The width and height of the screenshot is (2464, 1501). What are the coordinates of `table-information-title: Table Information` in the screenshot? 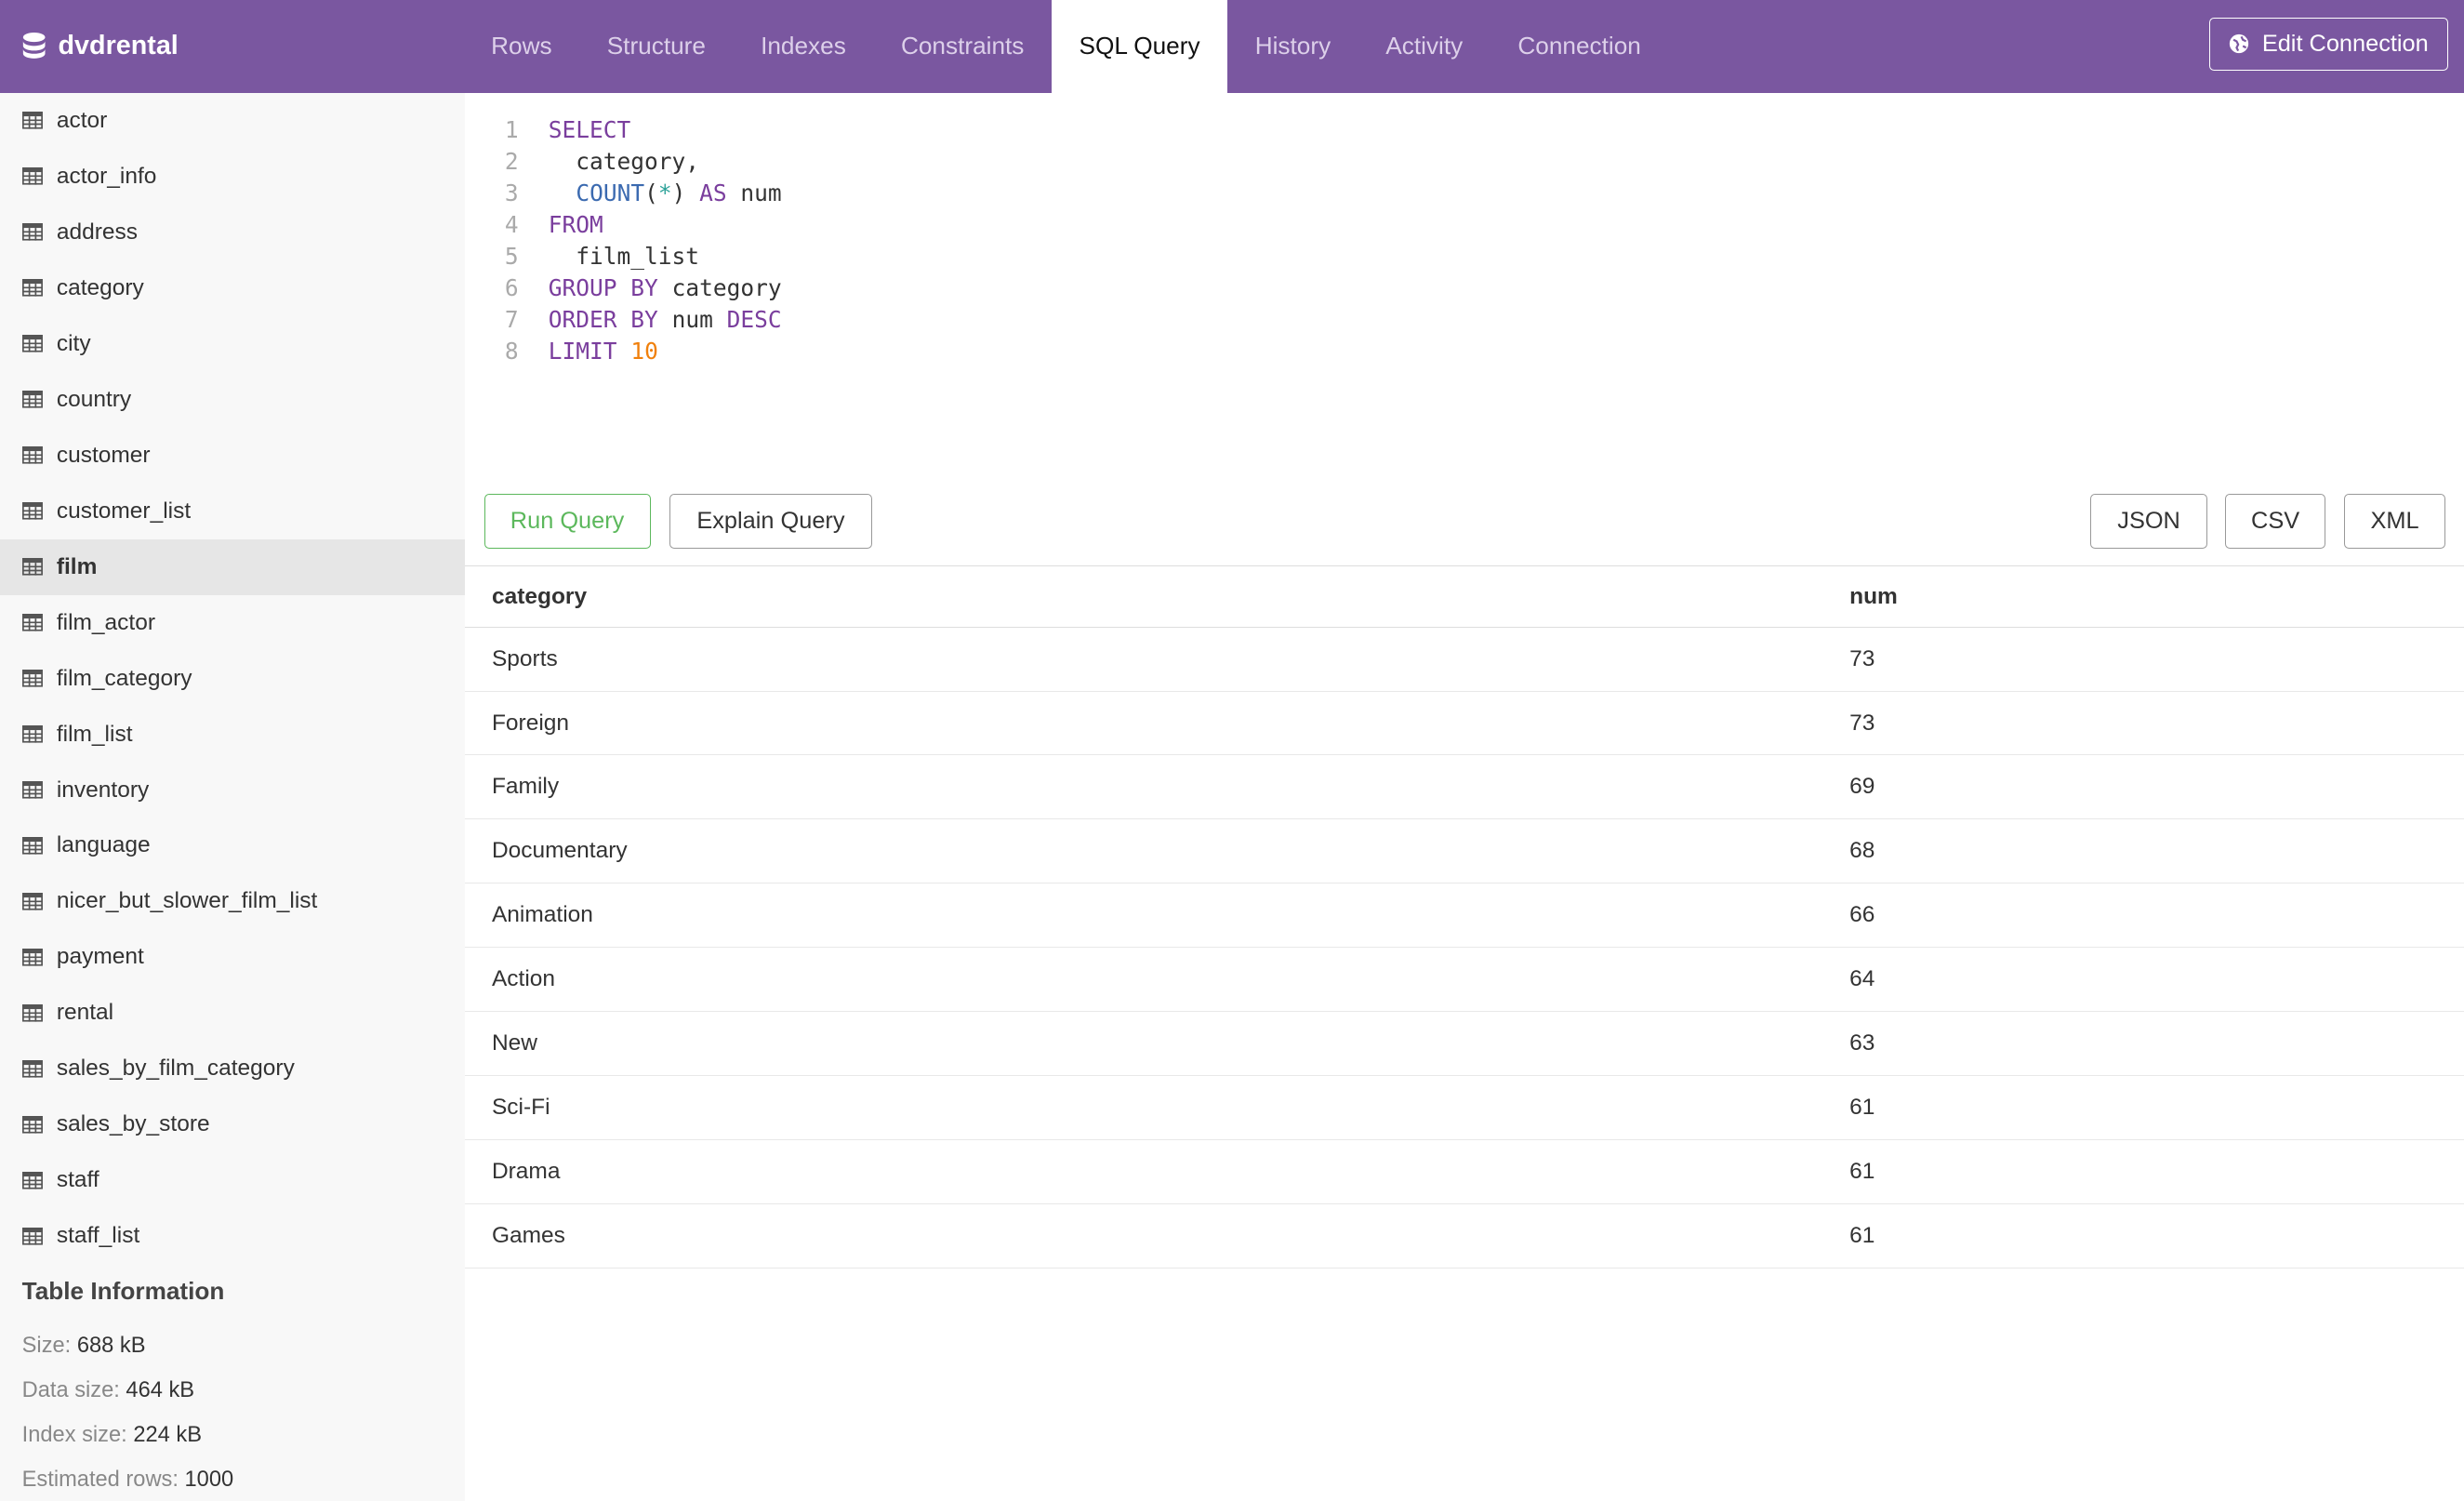 It's located at (123, 1290).